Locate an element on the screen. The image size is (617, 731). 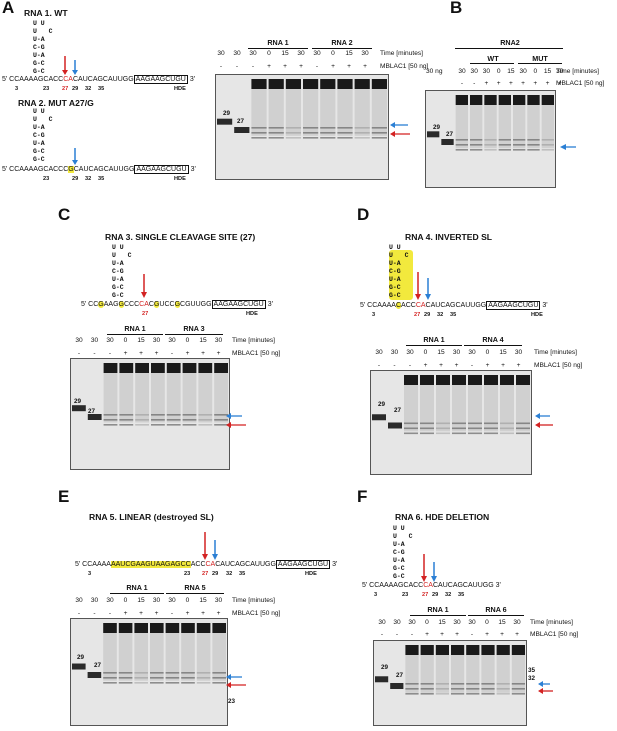
side-label-23: 23 is located at coordinates (232, 701).